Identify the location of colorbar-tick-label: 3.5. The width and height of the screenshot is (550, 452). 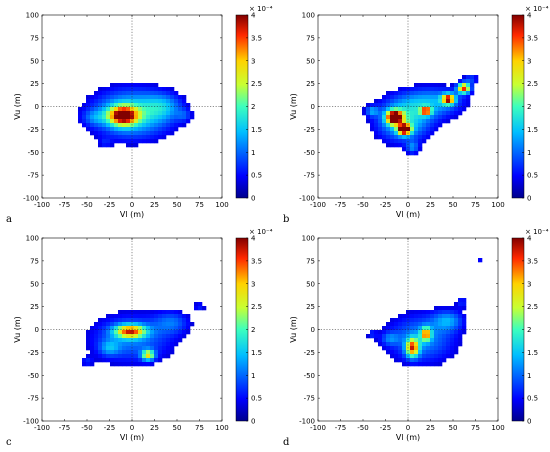
(256, 38).